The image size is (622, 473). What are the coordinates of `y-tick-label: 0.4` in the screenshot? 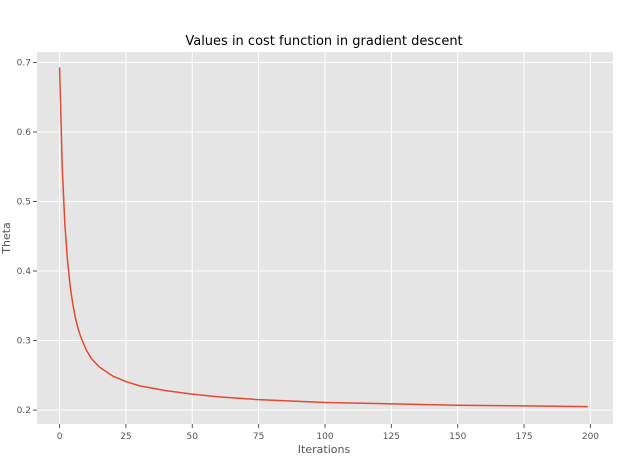 It's located at (24, 272).